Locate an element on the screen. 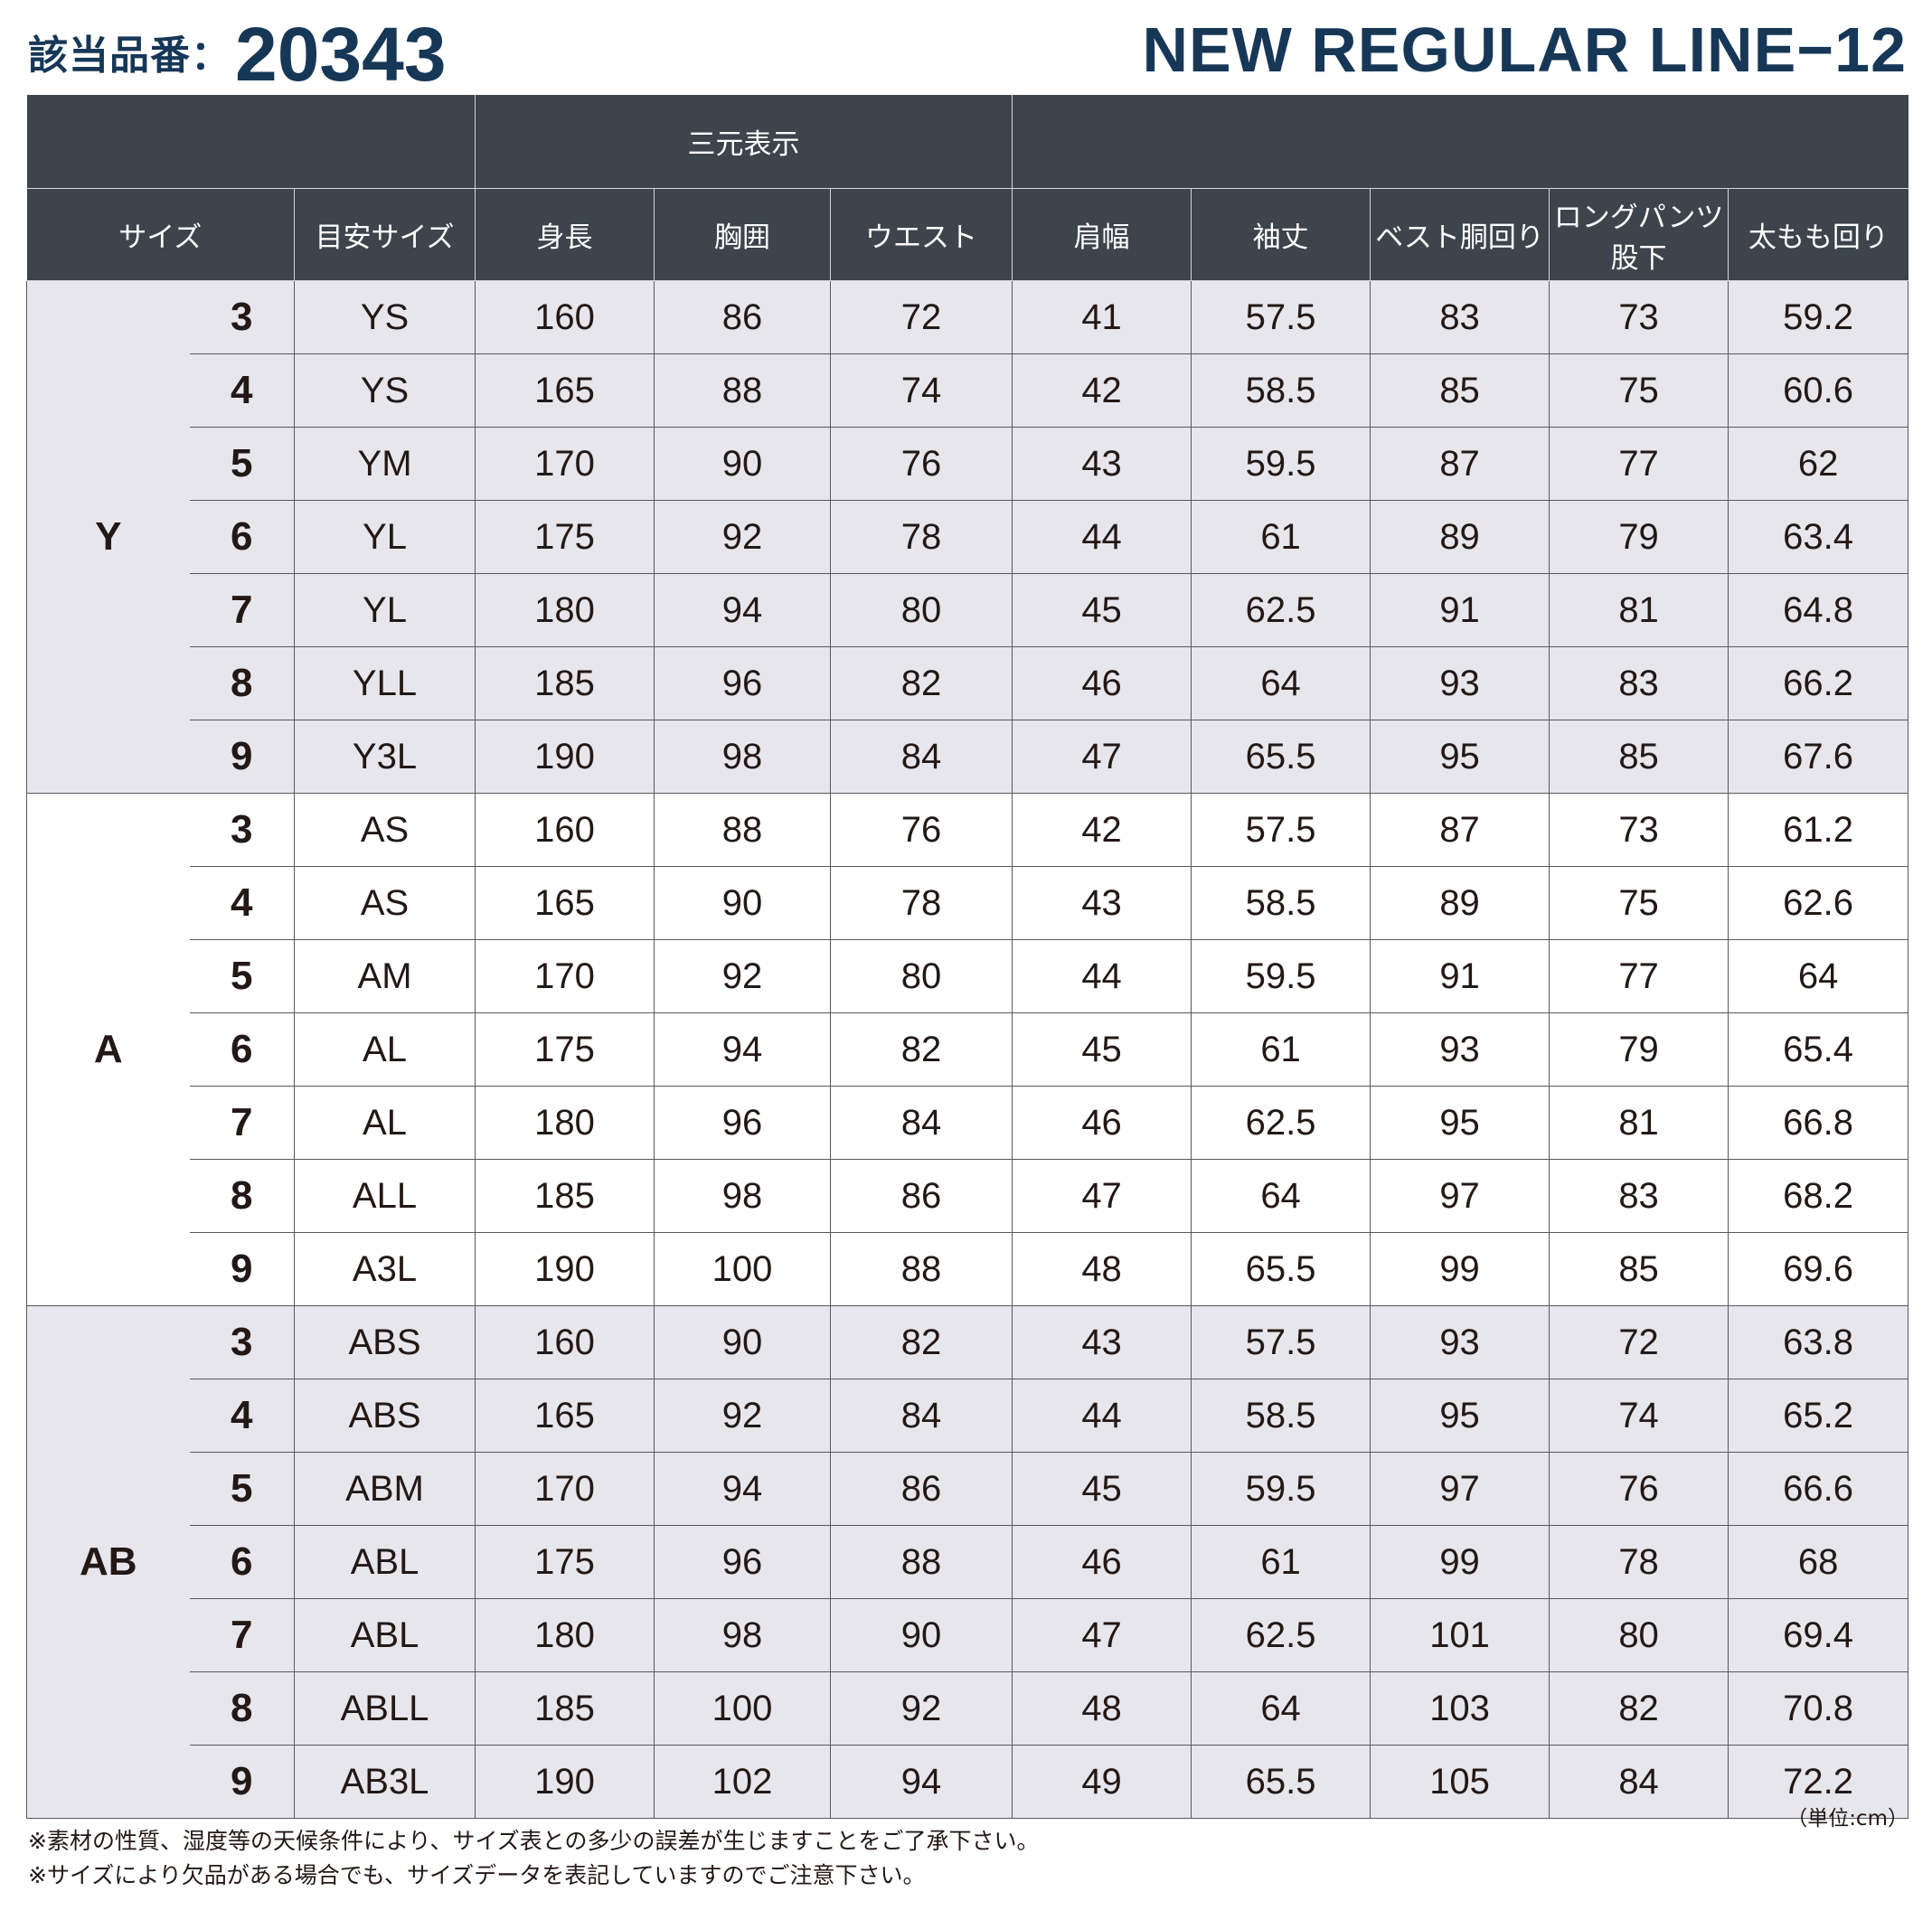 The height and width of the screenshot is (1920, 1932). thigh-cell: 59.2 is located at coordinates (1818, 317).